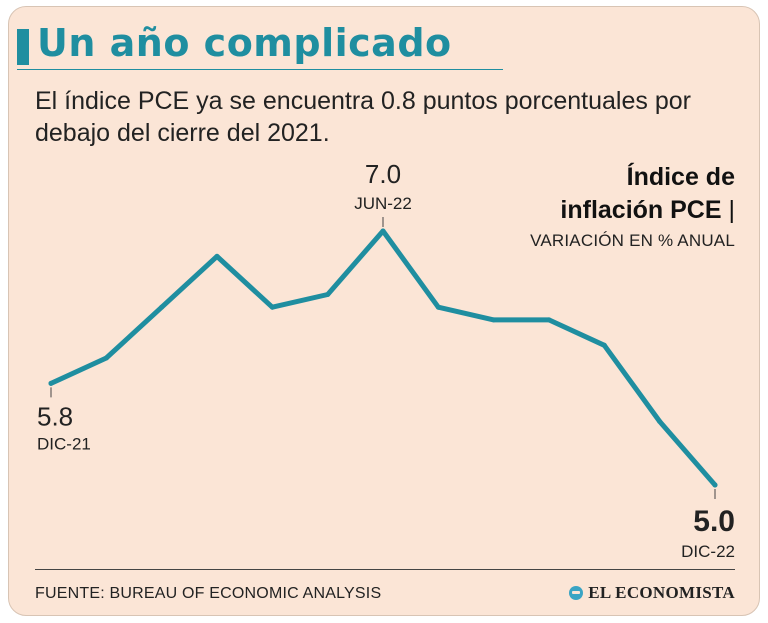 The height and width of the screenshot is (623, 768). What do you see at coordinates (23, 47) in the screenshot?
I see `title-accent-bar` at bounding box center [23, 47].